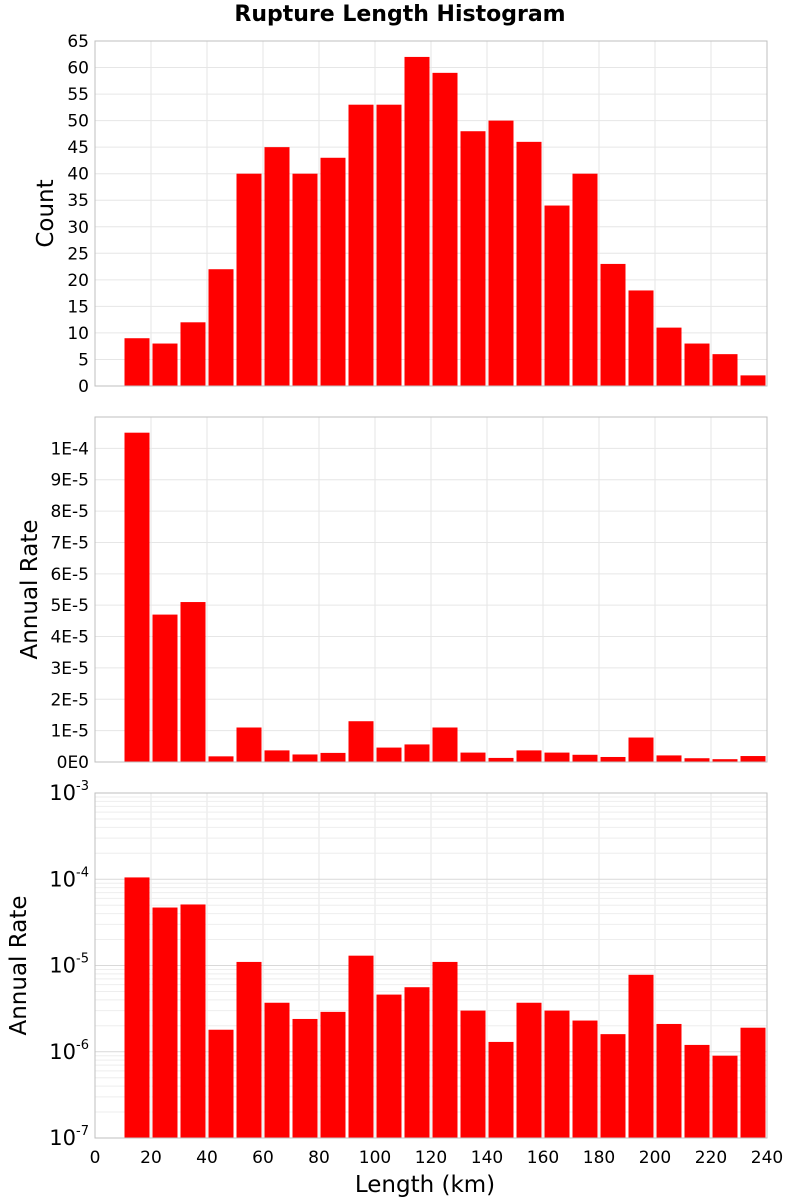  What do you see at coordinates (69, 606) in the screenshot?
I see `y-tick-label: 5E-5` at bounding box center [69, 606].